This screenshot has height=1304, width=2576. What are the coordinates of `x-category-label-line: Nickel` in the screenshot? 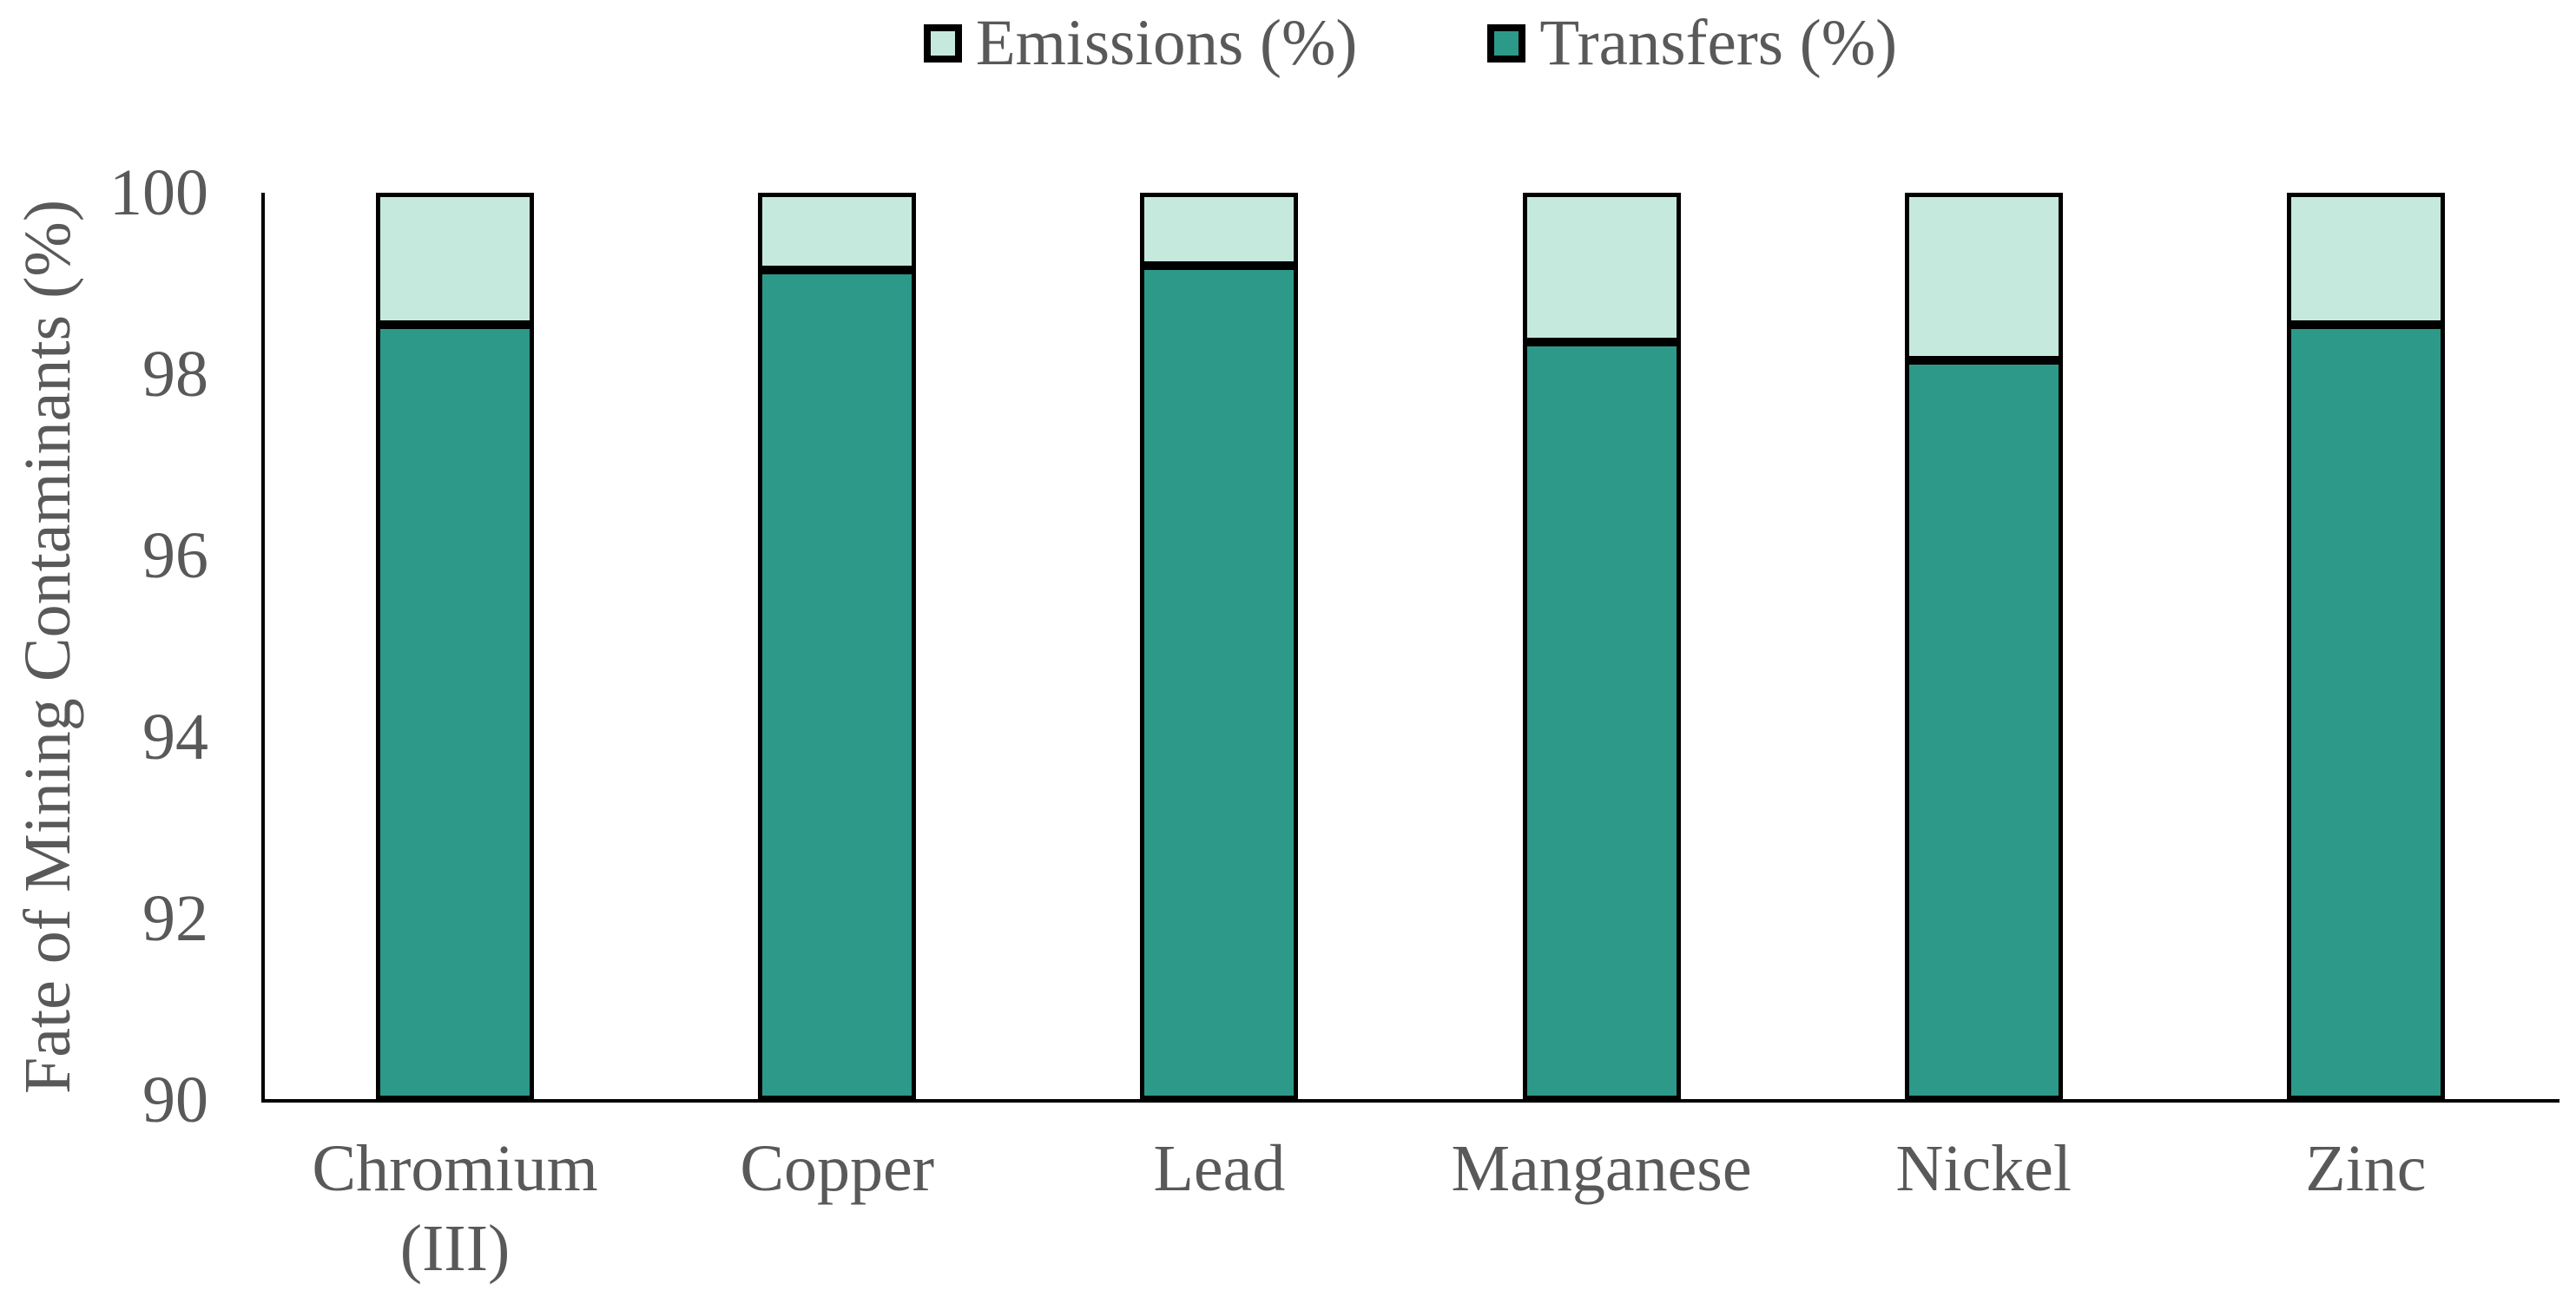 It's located at (1983, 1168).